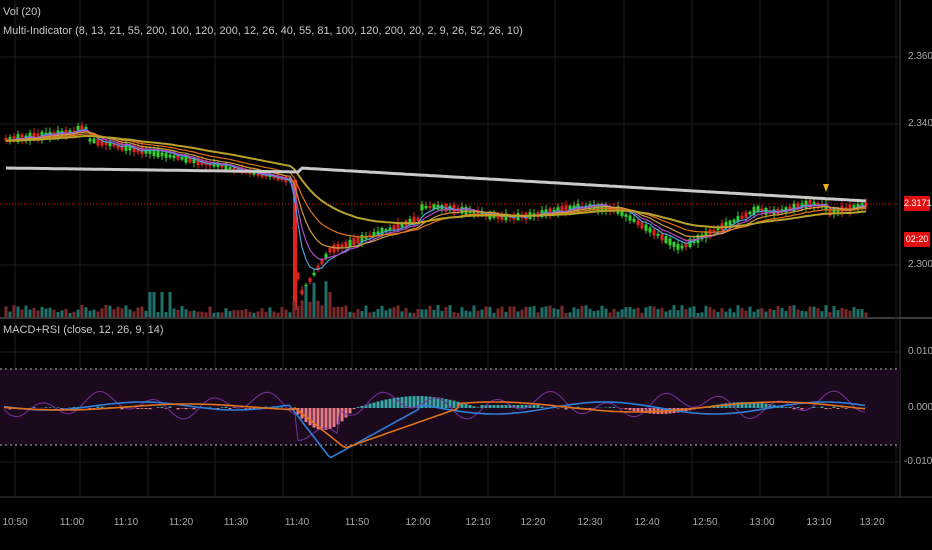 The width and height of the screenshot is (932, 550). Describe the element at coordinates (22, 12) in the screenshot. I see `volume-indicator-label: Vol (20)` at that location.